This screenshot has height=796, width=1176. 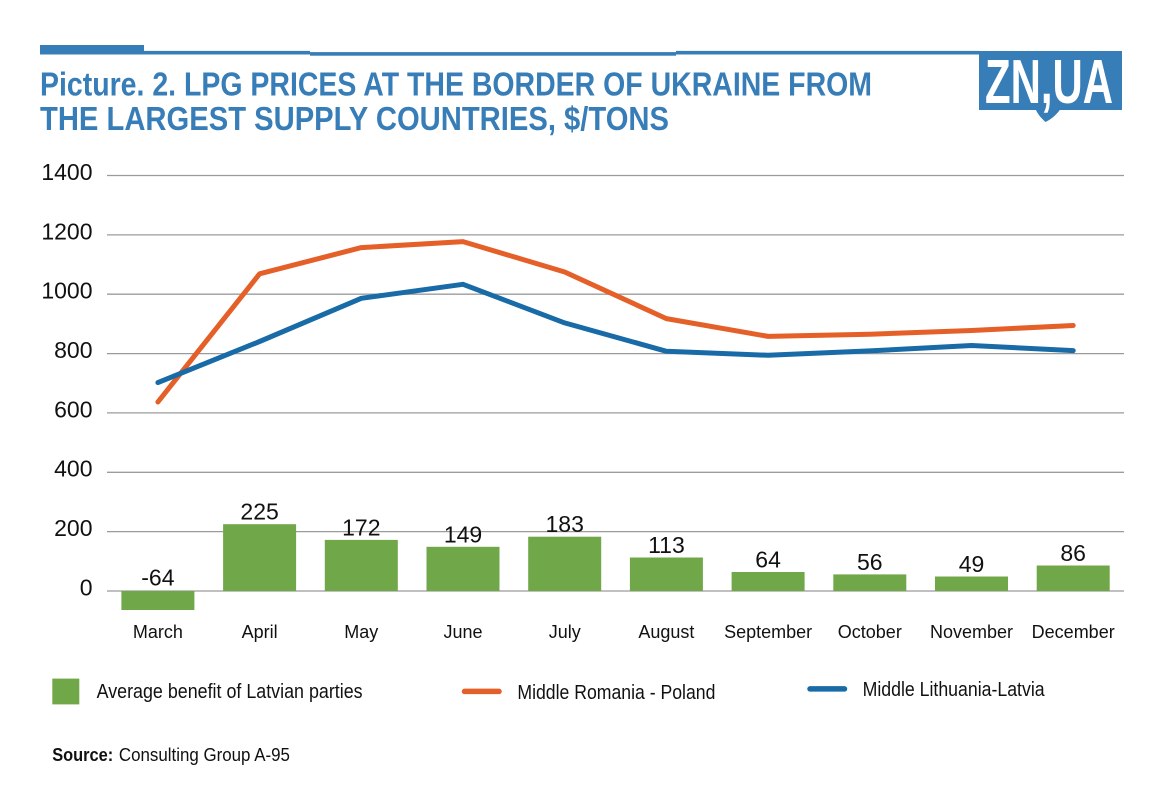 I want to click on svg-text: Middle Romania - Poland, so click(x=616, y=693).